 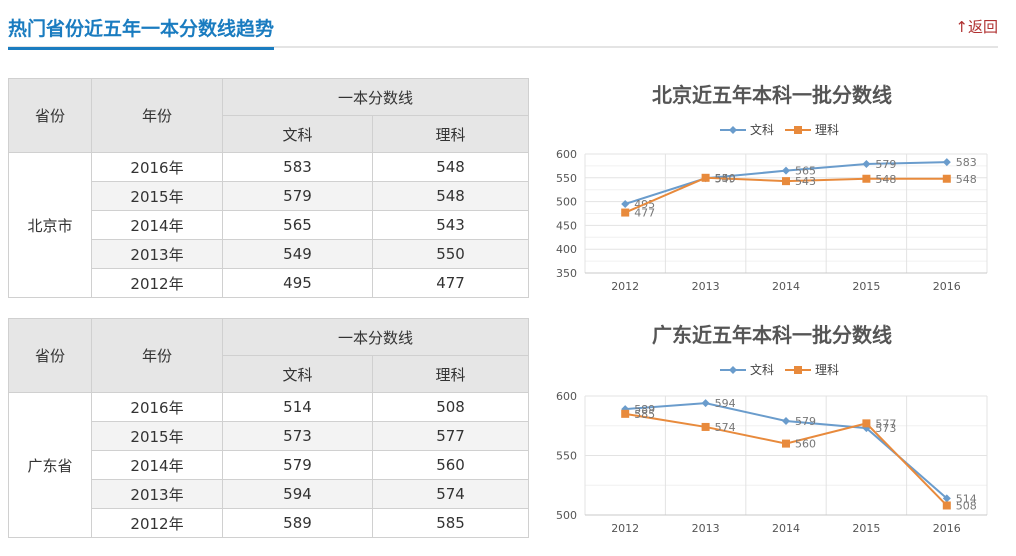 I want to click on li-score-cell: 574, so click(x=450, y=494).